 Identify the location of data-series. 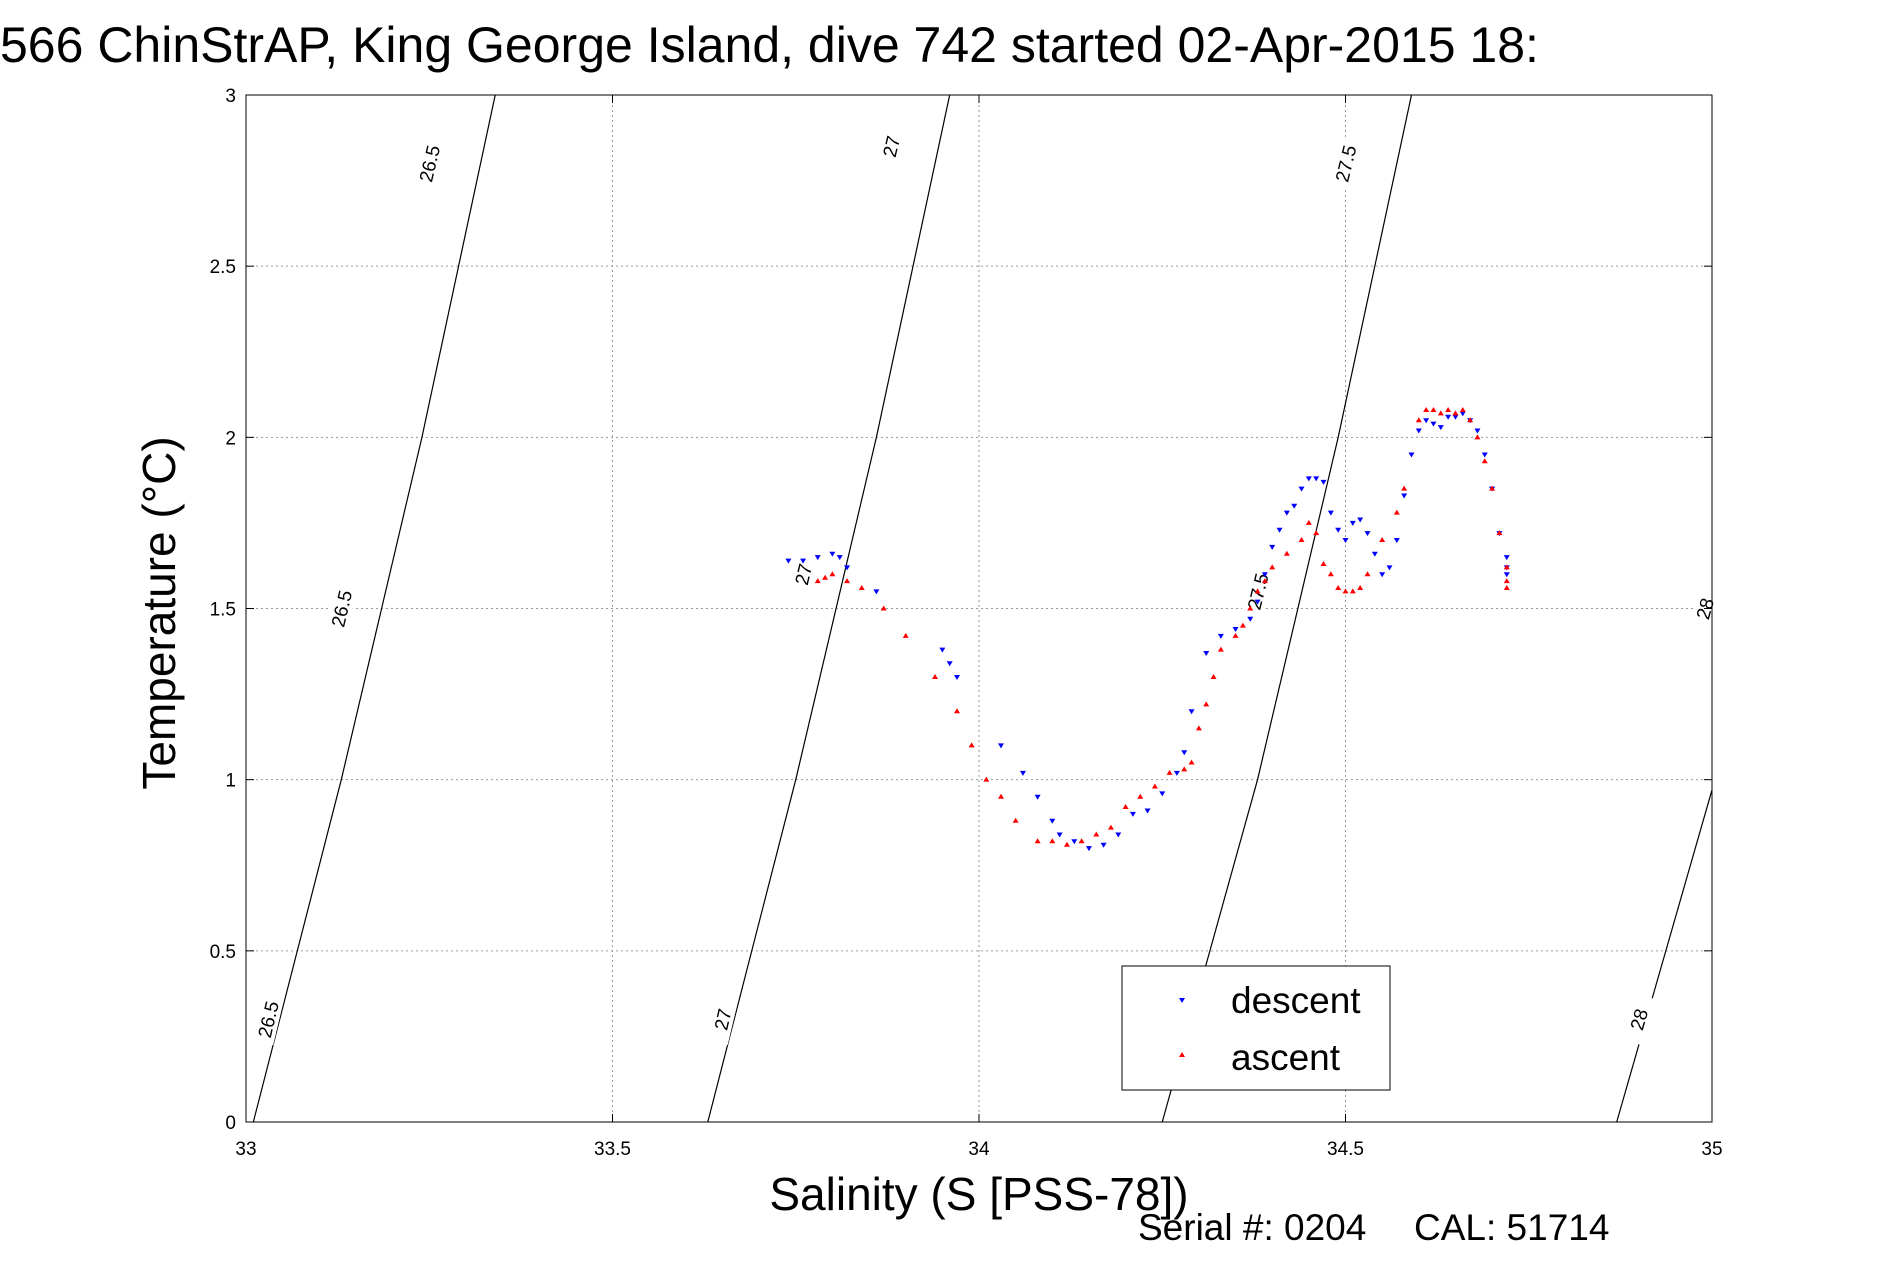
(1147, 629).